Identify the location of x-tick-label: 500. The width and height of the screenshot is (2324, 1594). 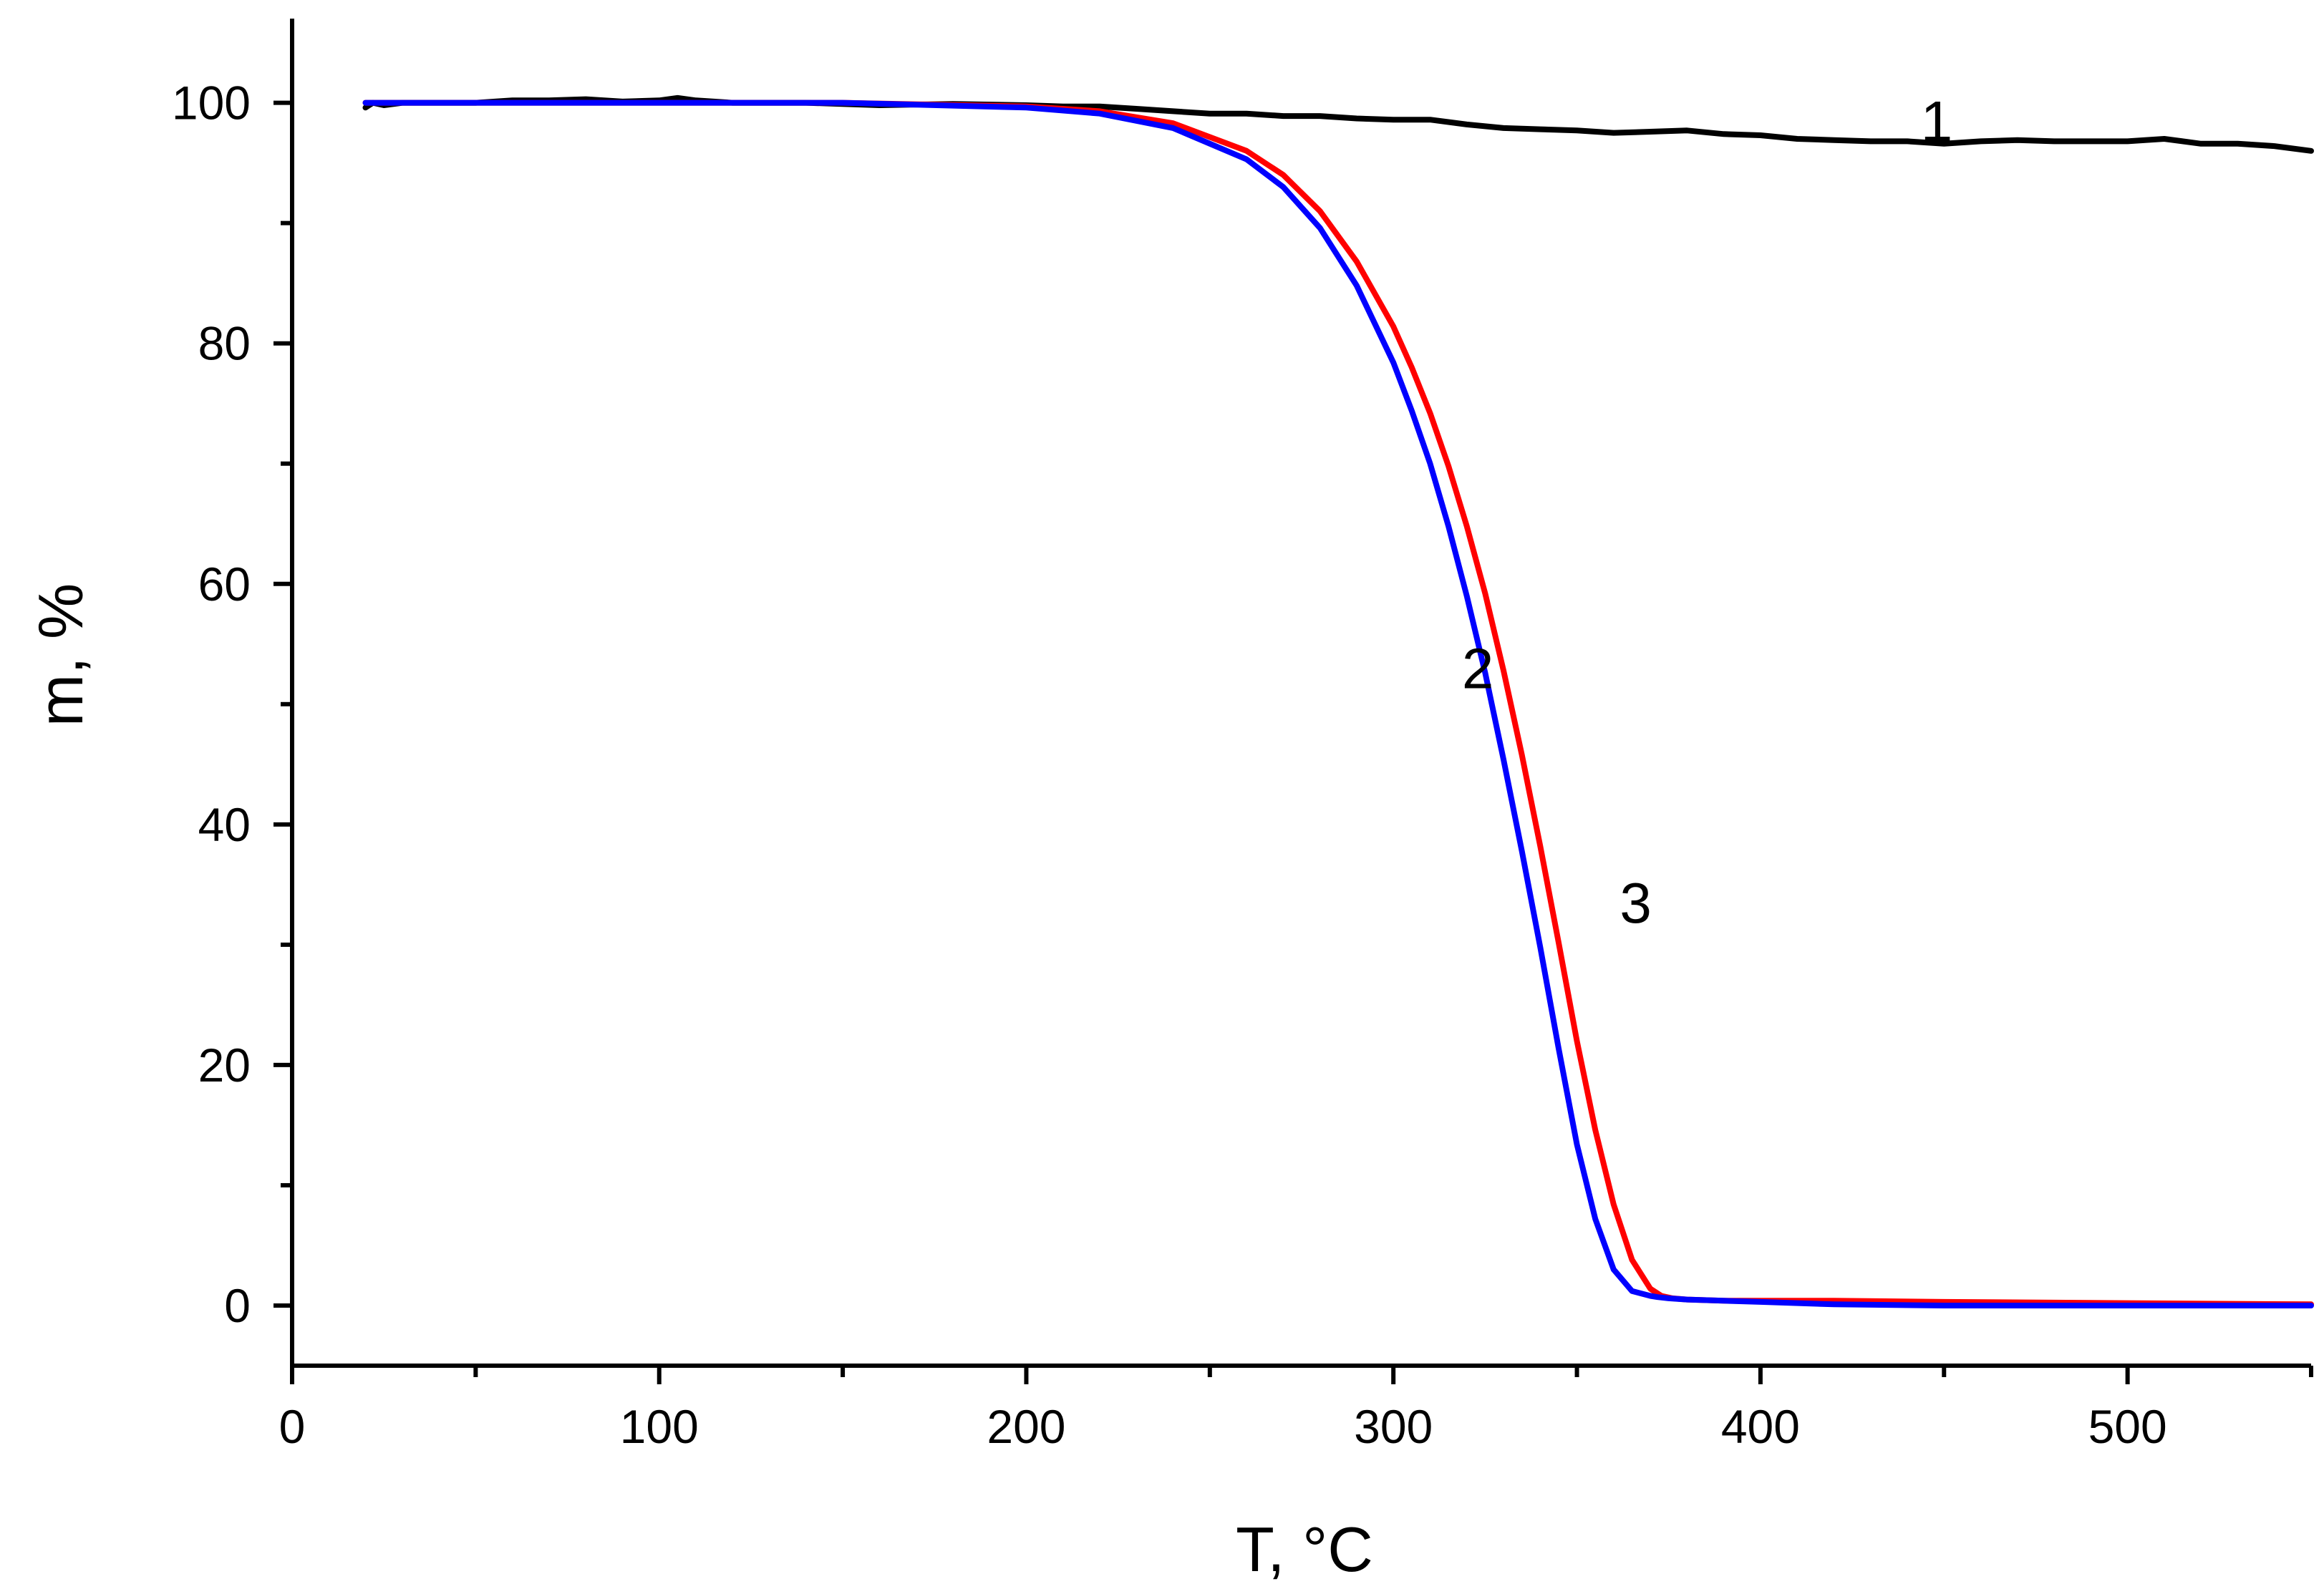
(2127, 1426).